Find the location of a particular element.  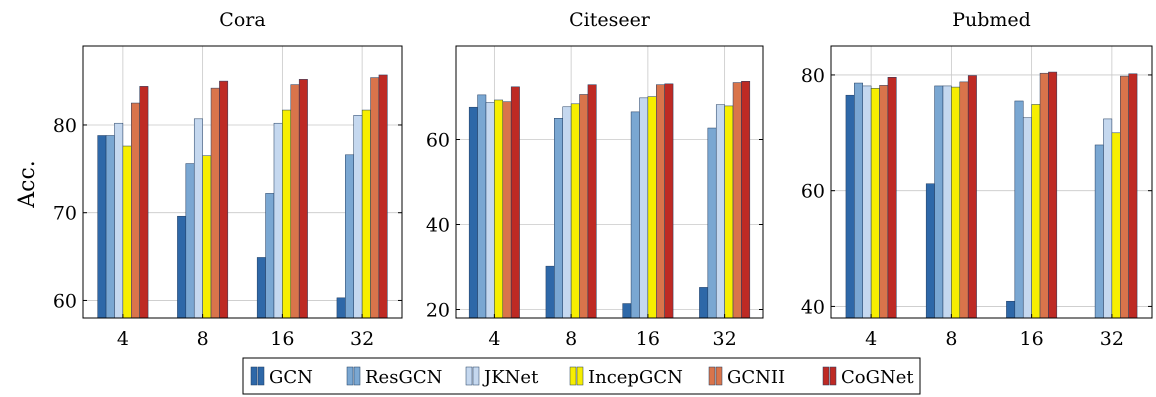

legend-item-incepgcn: IncepGCN is located at coordinates (626, 377).